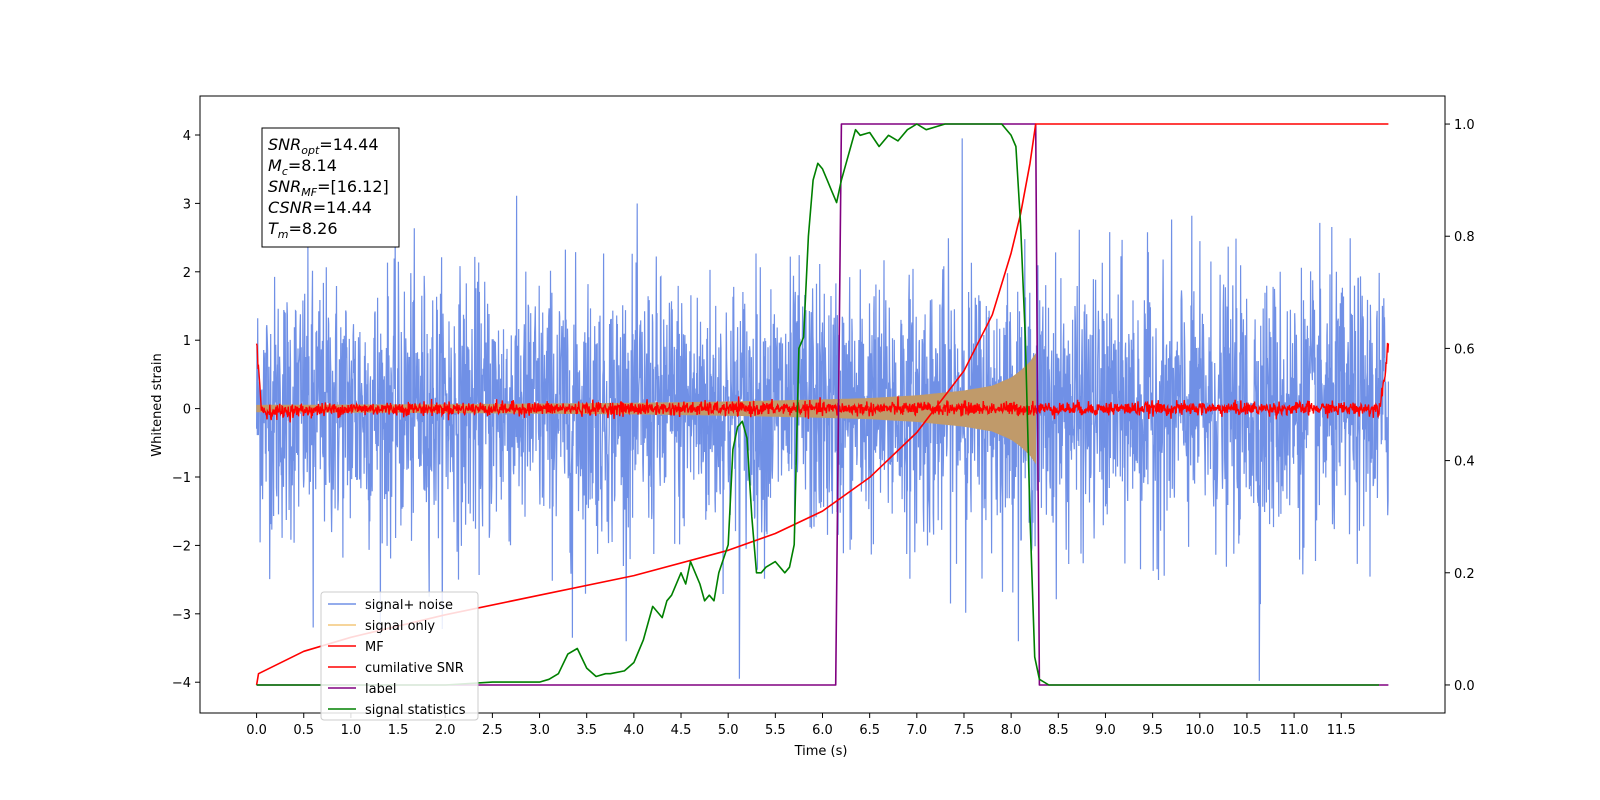  What do you see at coordinates (586, 730) in the screenshot?
I see `x-tick-label: 3.5` at bounding box center [586, 730].